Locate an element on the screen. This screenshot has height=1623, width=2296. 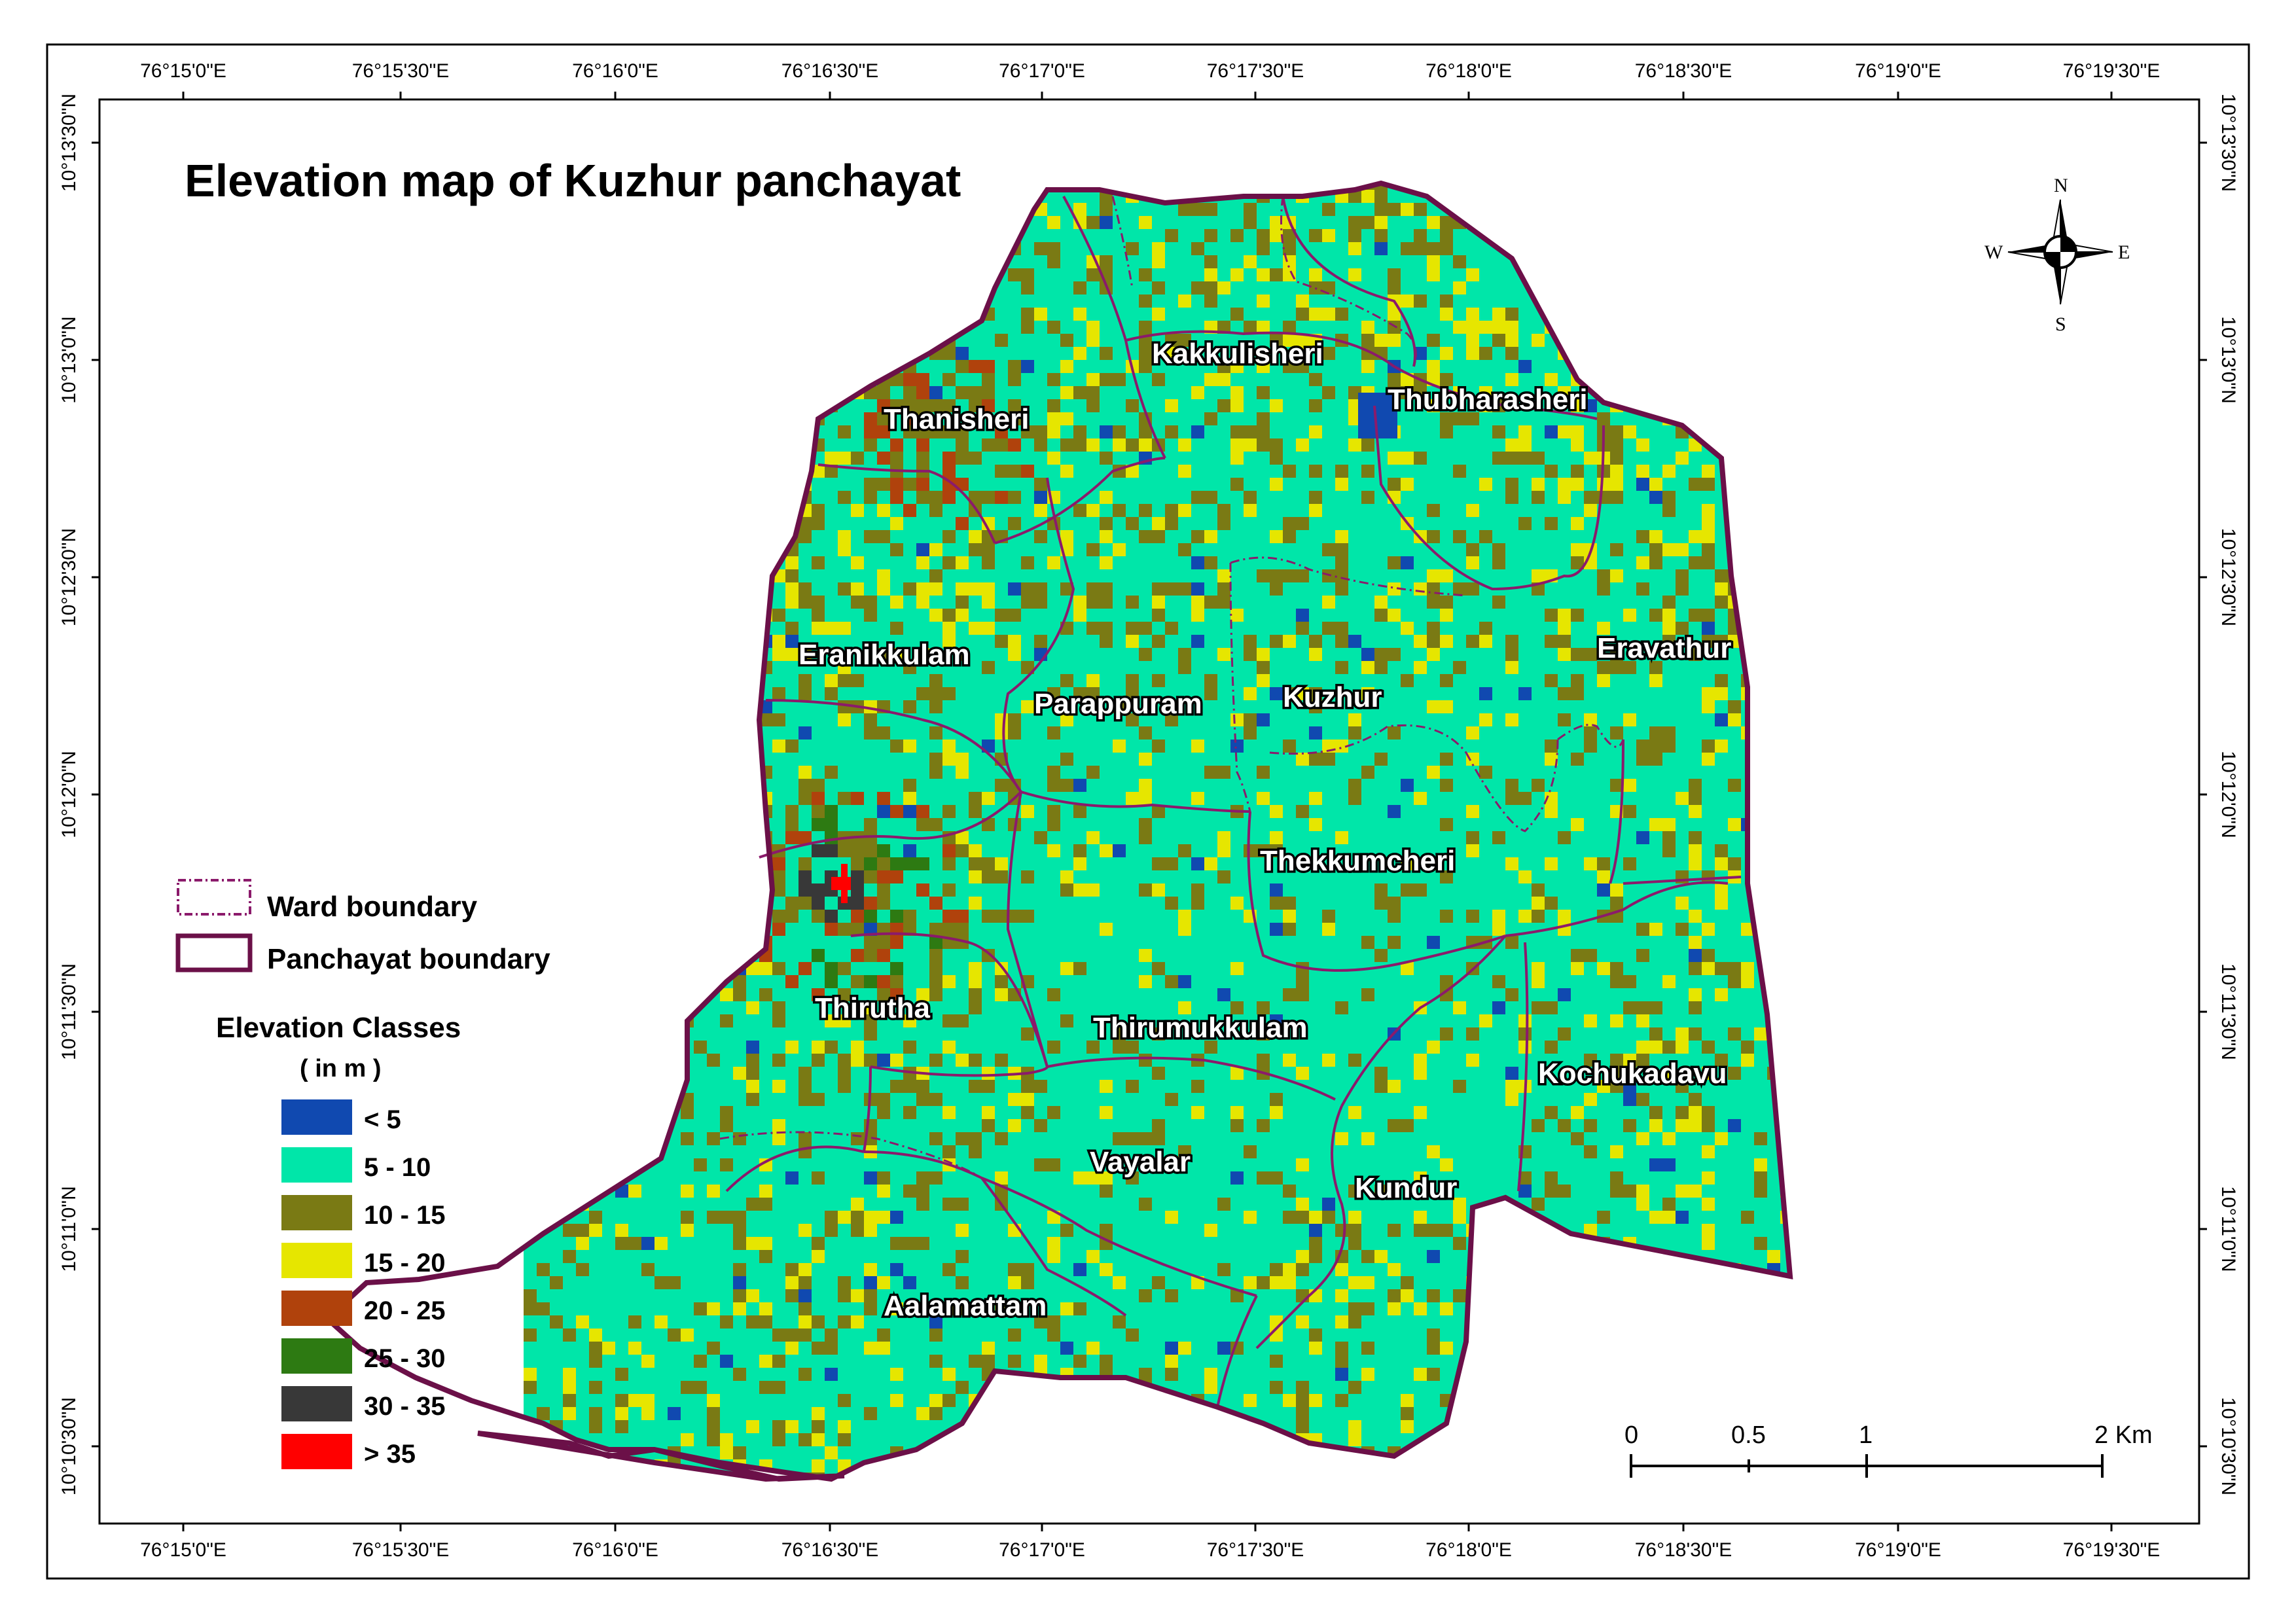
legend-panchayat-swatch is located at coordinates (214, 952).